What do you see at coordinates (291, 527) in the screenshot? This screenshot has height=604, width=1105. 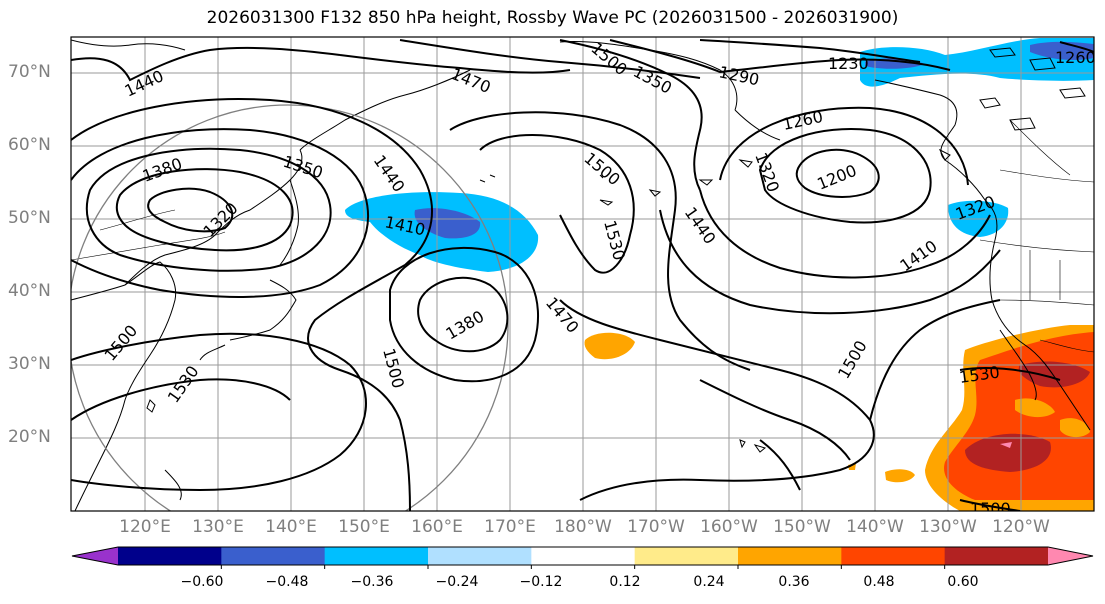 I see `lon-label: 140°E` at bounding box center [291, 527].